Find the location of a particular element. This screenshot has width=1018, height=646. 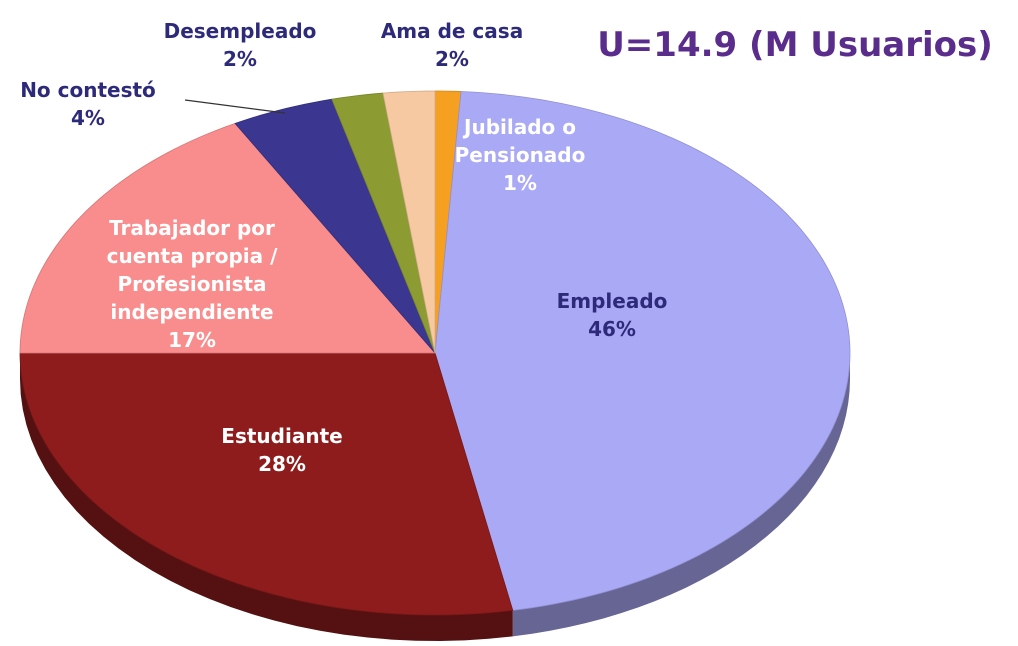

value-label: 1% is located at coordinates (520, 183).